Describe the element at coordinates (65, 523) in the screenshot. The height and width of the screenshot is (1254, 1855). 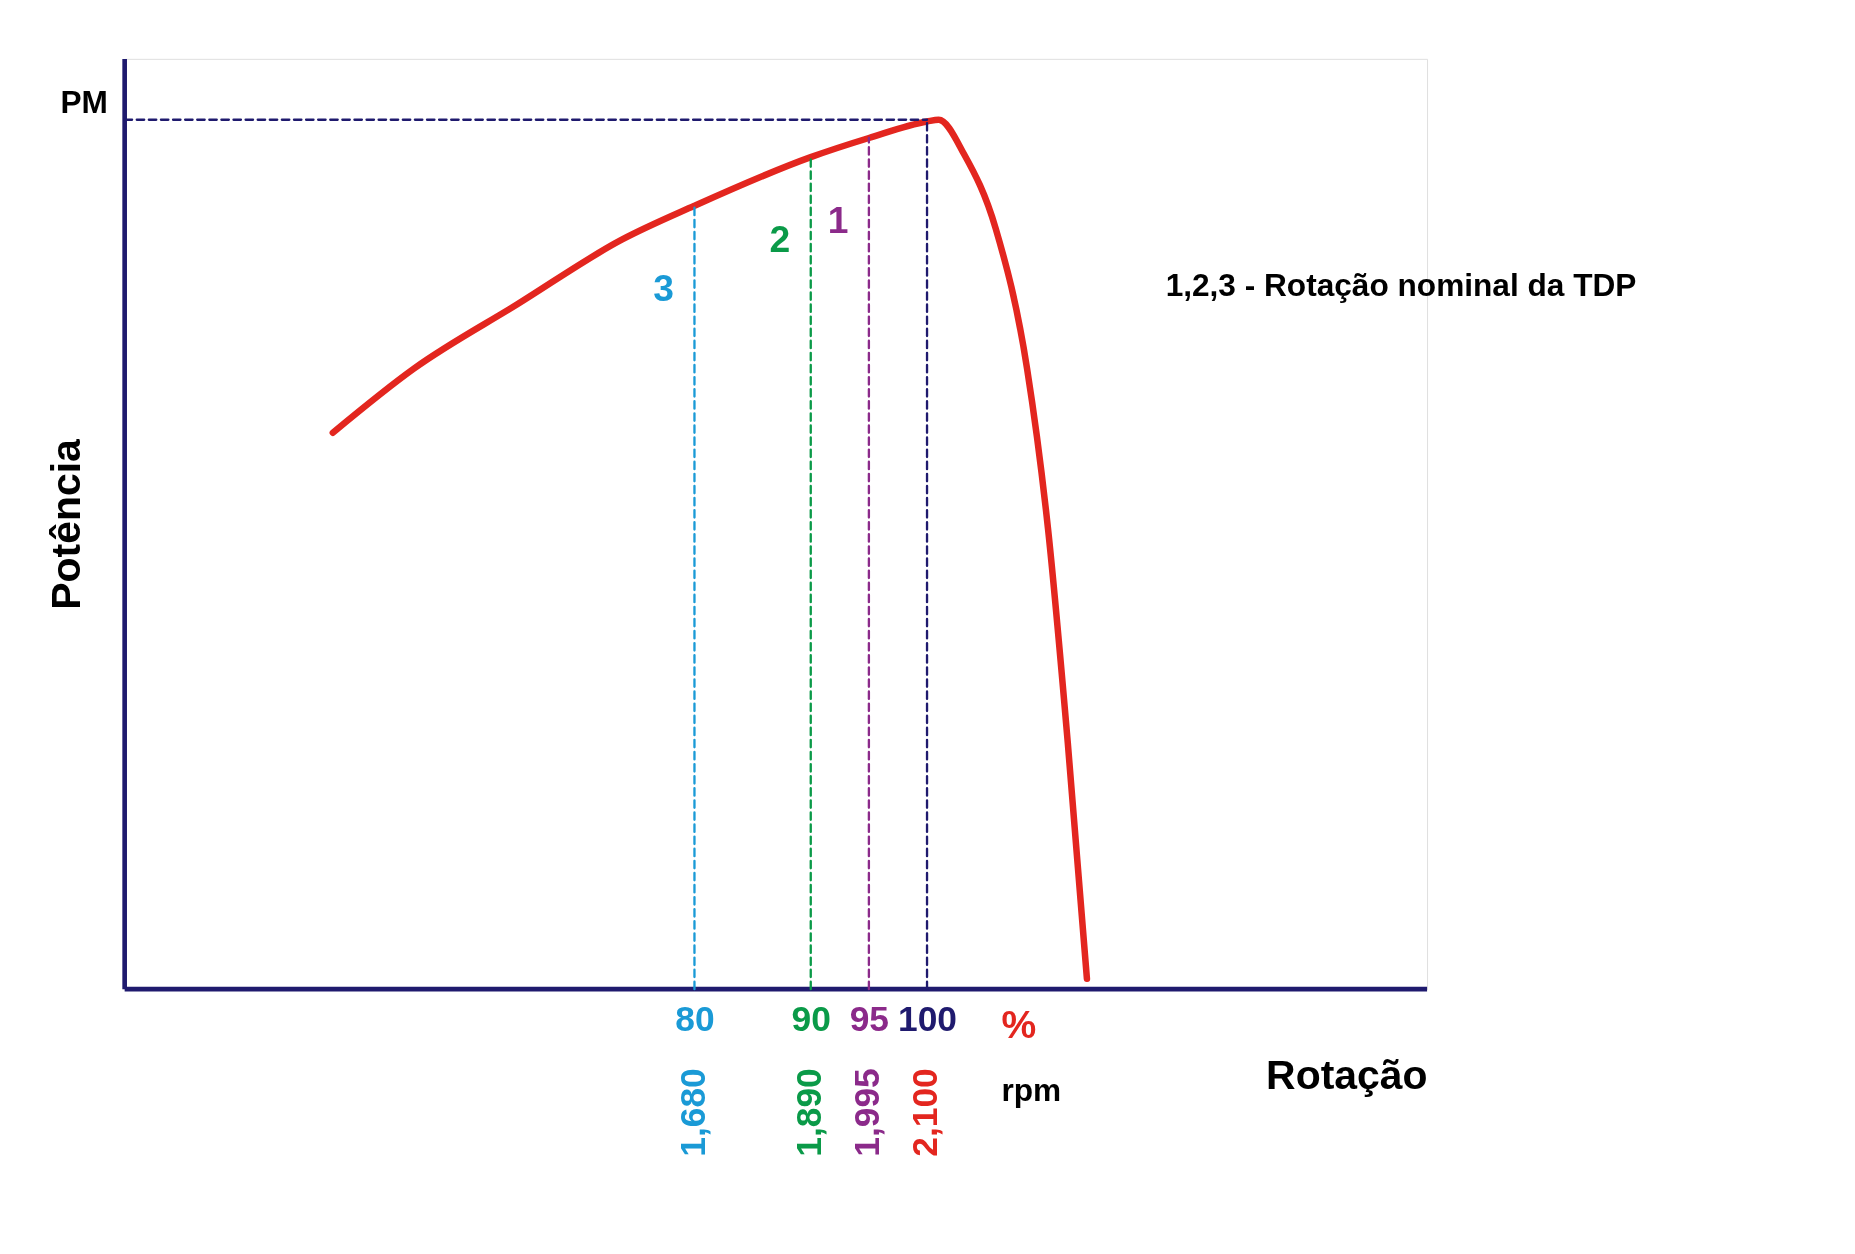
I see `y-axis-title: Potência` at that location.